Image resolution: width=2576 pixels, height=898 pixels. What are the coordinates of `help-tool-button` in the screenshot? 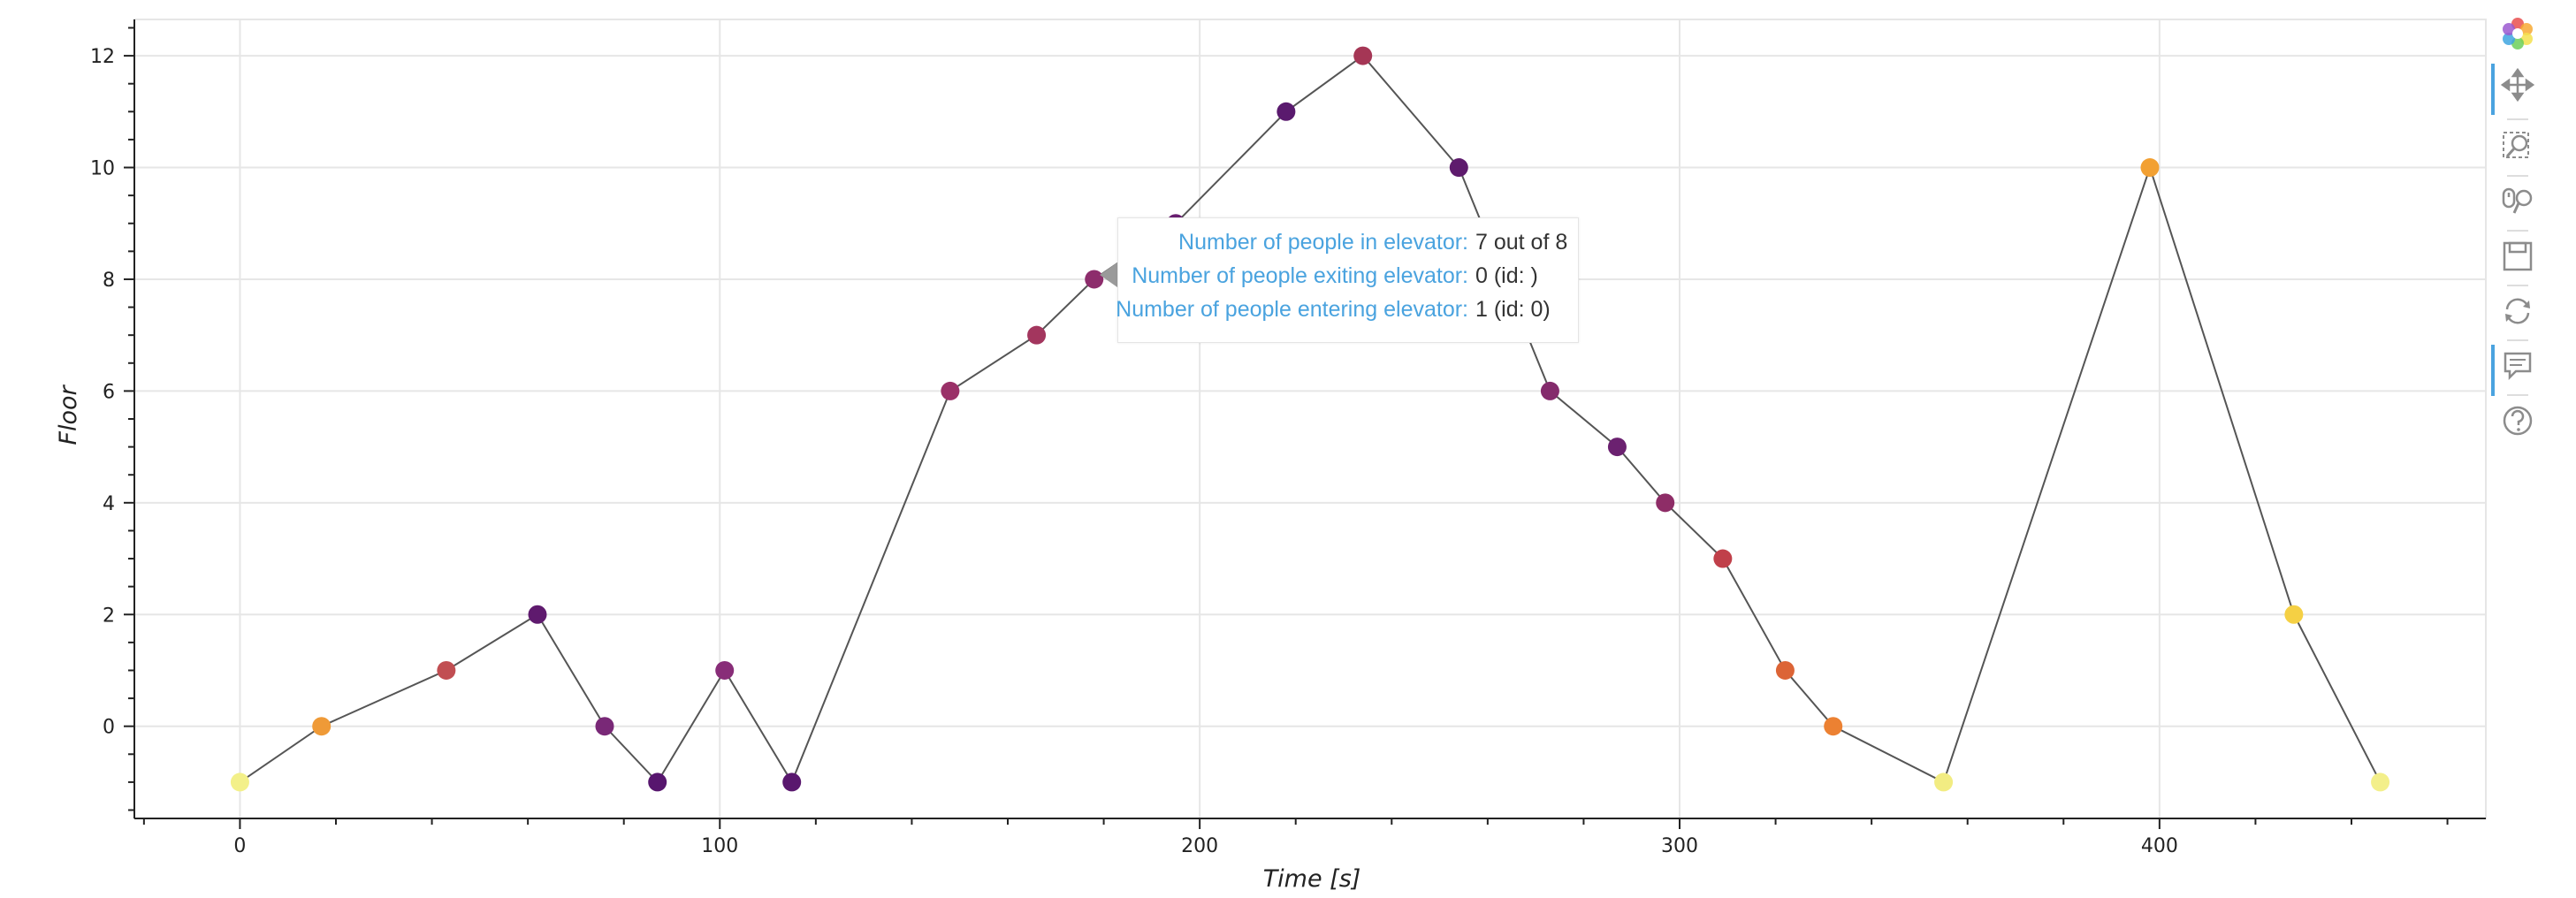 It's located at (2517, 421).